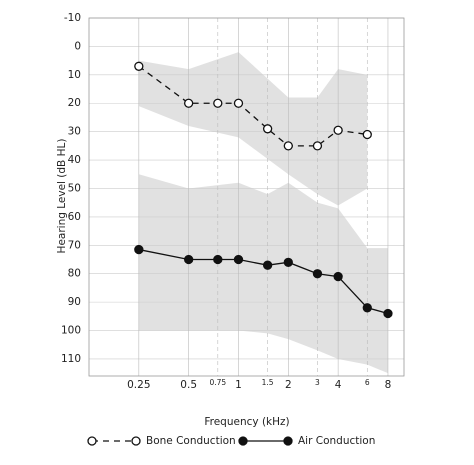  What do you see at coordinates (388, 385) in the screenshot?
I see `x-tick-label: 8` at bounding box center [388, 385].